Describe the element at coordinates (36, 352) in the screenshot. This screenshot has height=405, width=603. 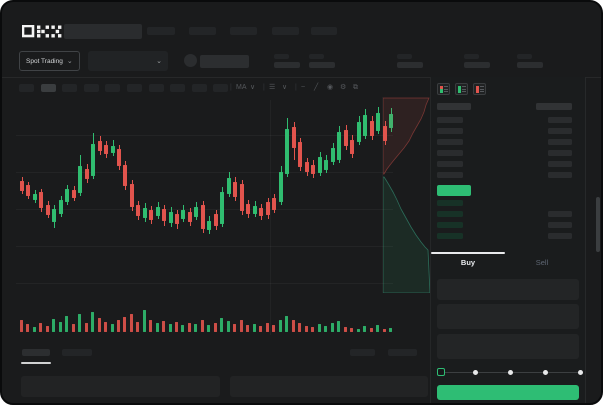
I see `bottom-tab-active-placeholder` at that location.